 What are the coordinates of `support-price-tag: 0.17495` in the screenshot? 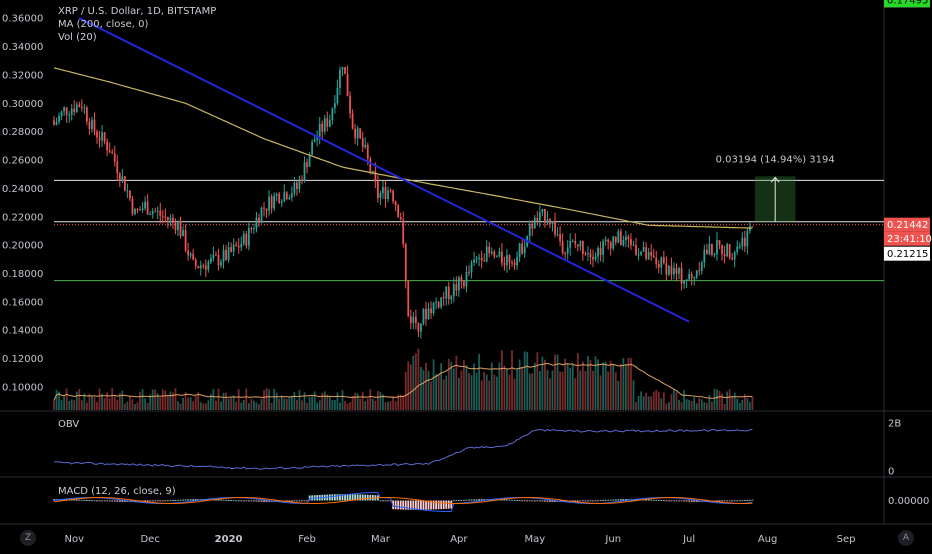 It's located at (907, 4).